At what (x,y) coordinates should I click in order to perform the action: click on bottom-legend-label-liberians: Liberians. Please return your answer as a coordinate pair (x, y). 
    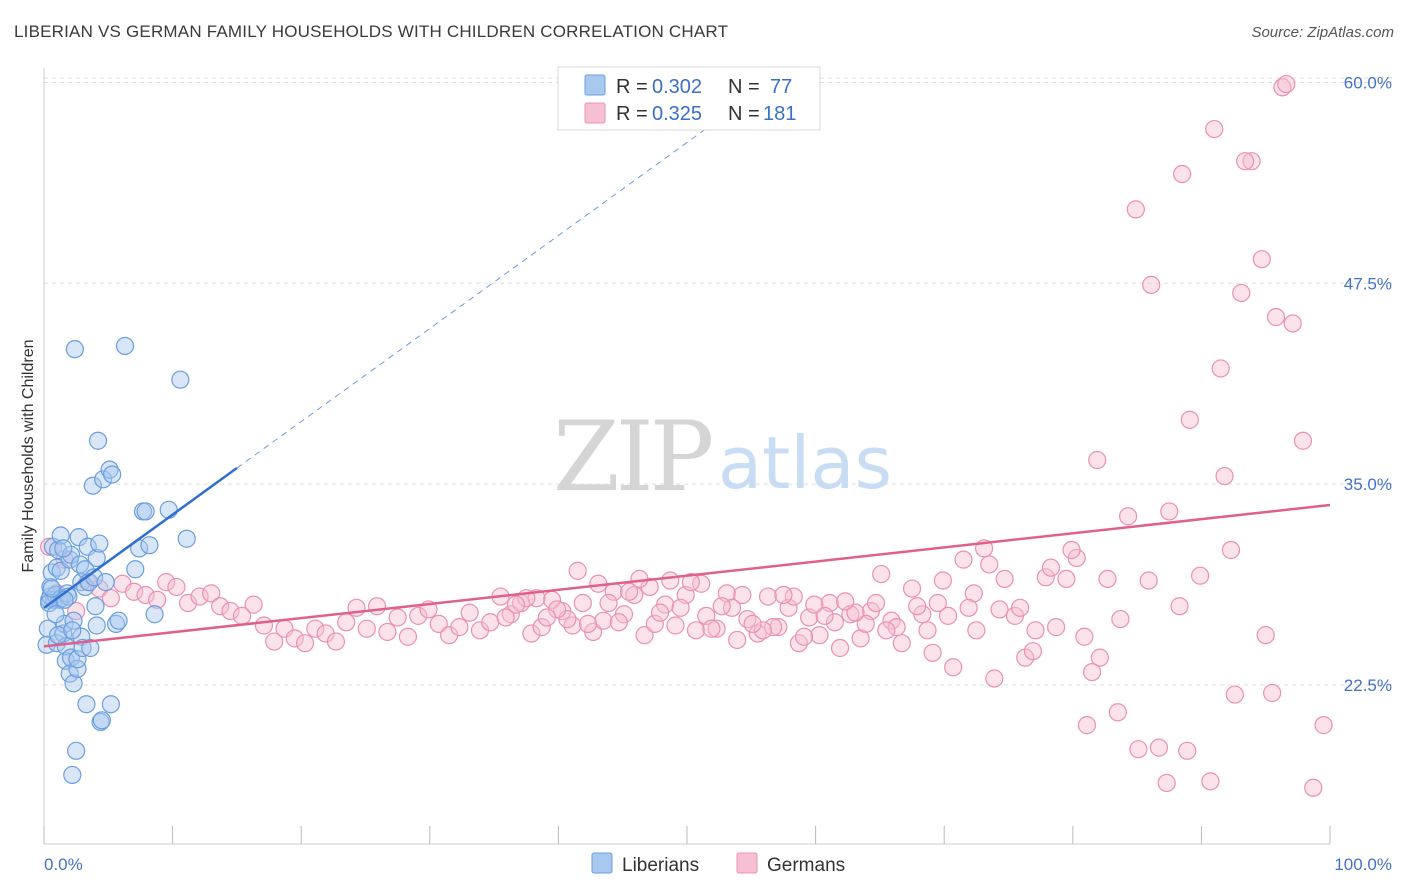
    Looking at the image, I should click on (660, 865).